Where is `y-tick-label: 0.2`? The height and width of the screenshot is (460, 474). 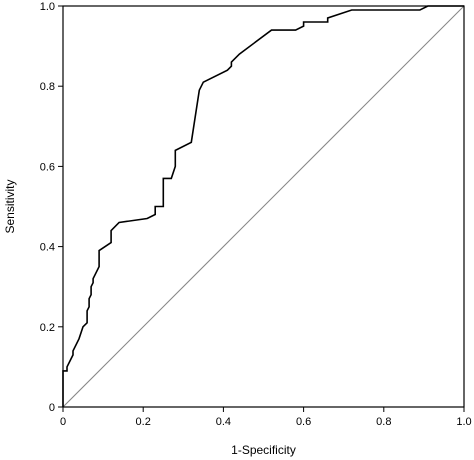 y-tick-label: 0.2 is located at coordinates (47, 328).